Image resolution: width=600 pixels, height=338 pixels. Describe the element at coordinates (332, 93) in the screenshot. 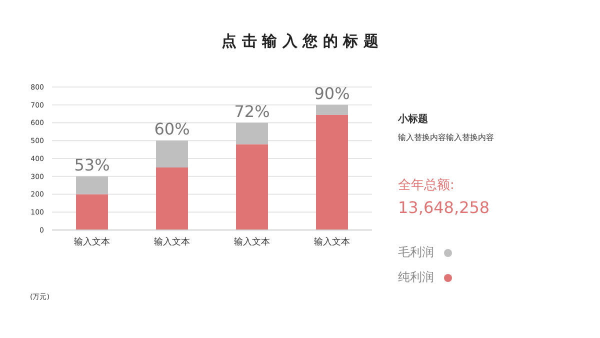

I see `annotation: 90%` at that location.